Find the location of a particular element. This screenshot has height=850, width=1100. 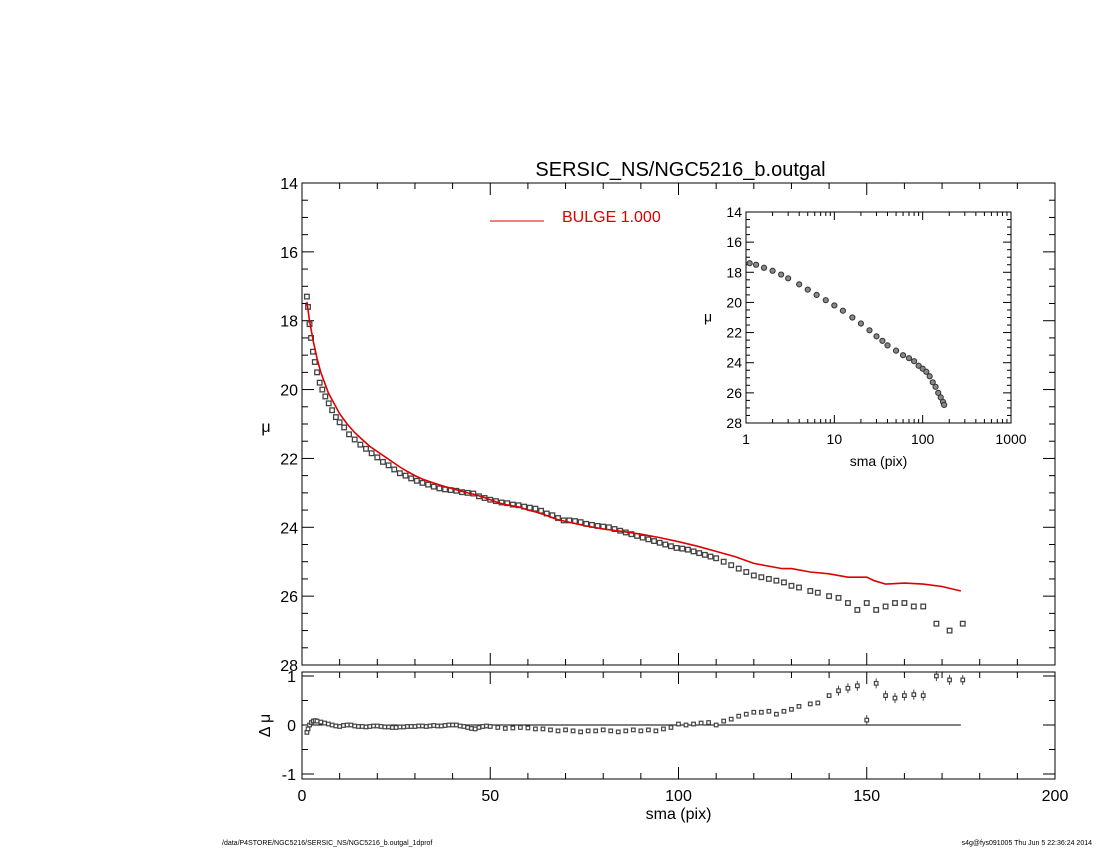

inset-x-tick-label: 1000 is located at coordinates (1010, 439).